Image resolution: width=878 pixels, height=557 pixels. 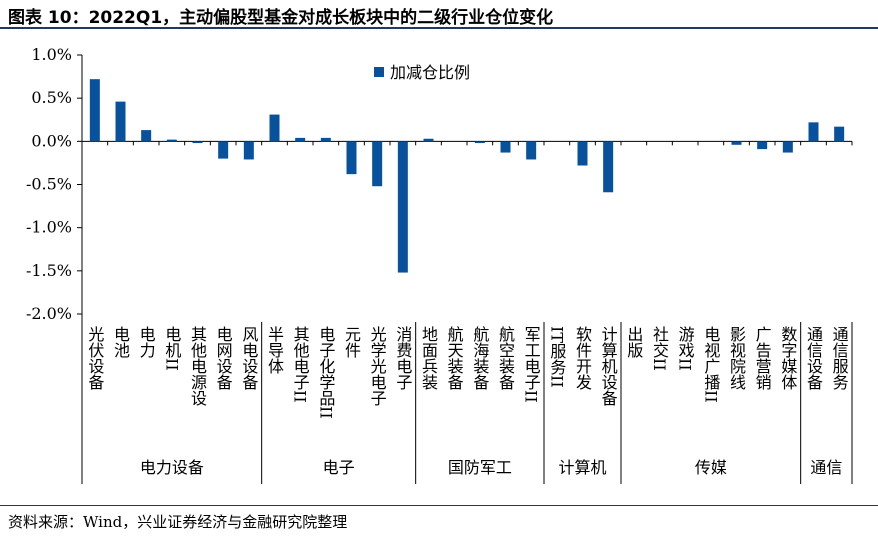 What do you see at coordinates (379, 72) in the screenshot?
I see `legend-swatch` at bounding box center [379, 72].